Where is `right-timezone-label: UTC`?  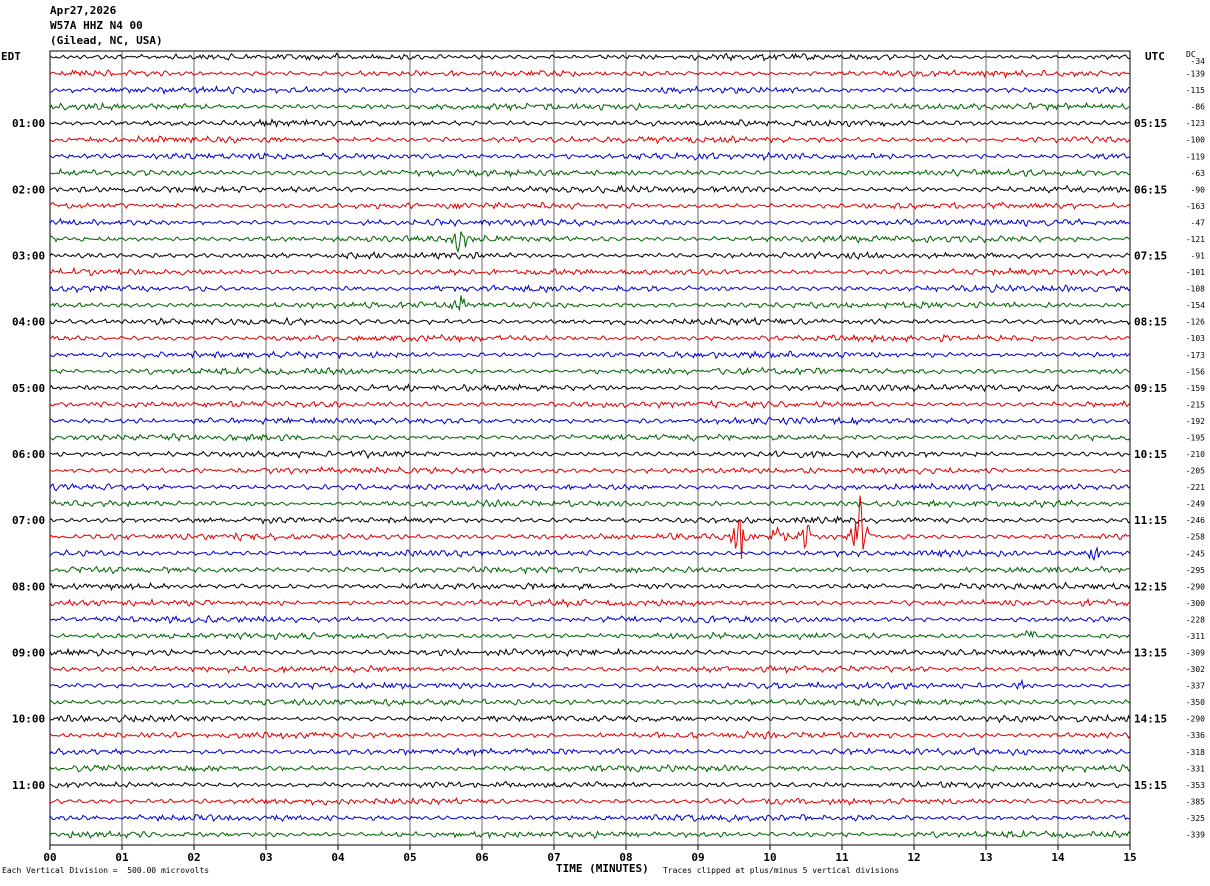
right-timezone-label: UTC is located at coordinates (1155, 56).